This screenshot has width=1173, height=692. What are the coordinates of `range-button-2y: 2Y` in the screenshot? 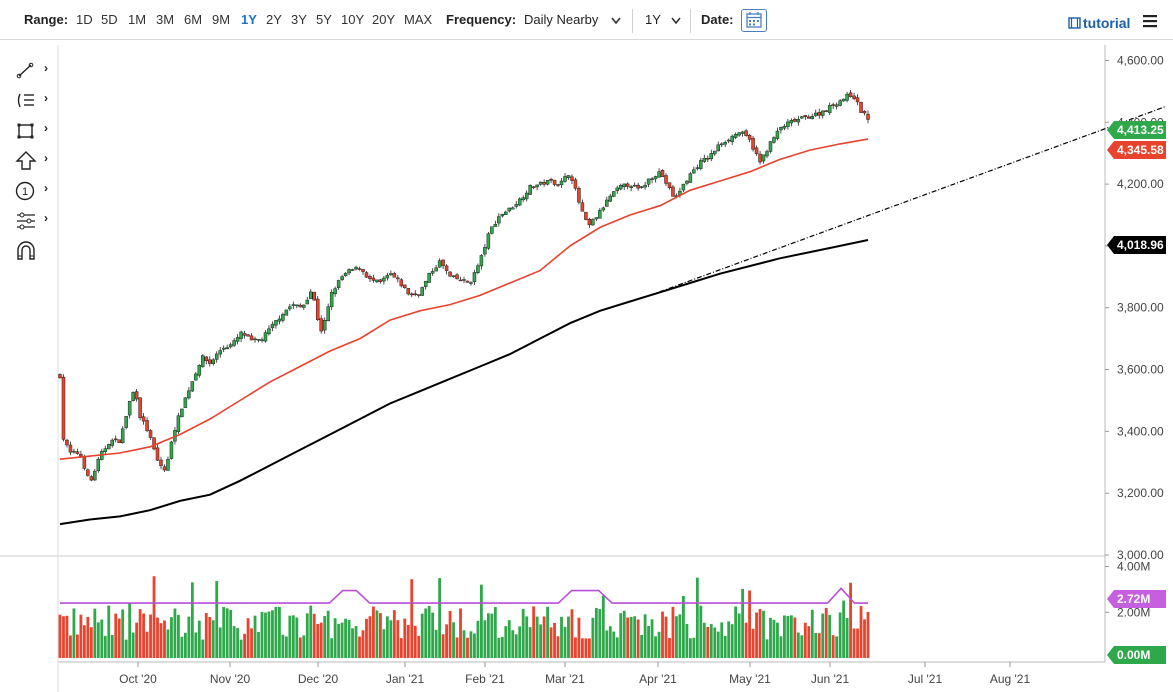 It's located at (274, 19).